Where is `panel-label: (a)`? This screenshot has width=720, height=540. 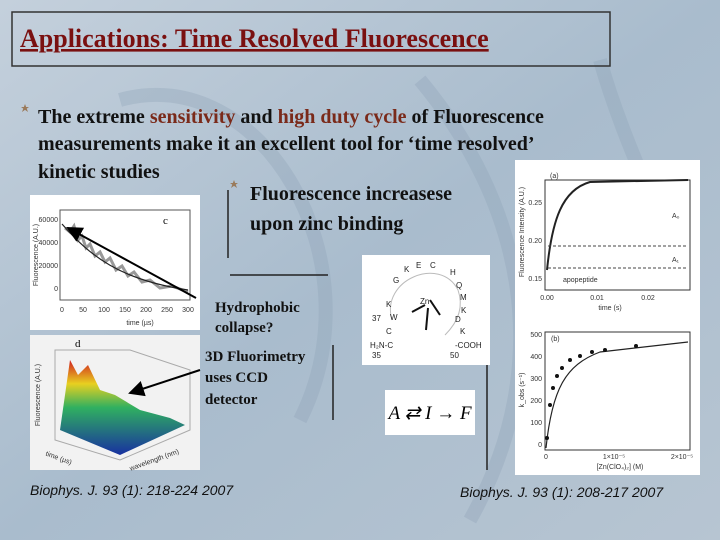 panel-label: (a) is located at coordinates (554, 176).